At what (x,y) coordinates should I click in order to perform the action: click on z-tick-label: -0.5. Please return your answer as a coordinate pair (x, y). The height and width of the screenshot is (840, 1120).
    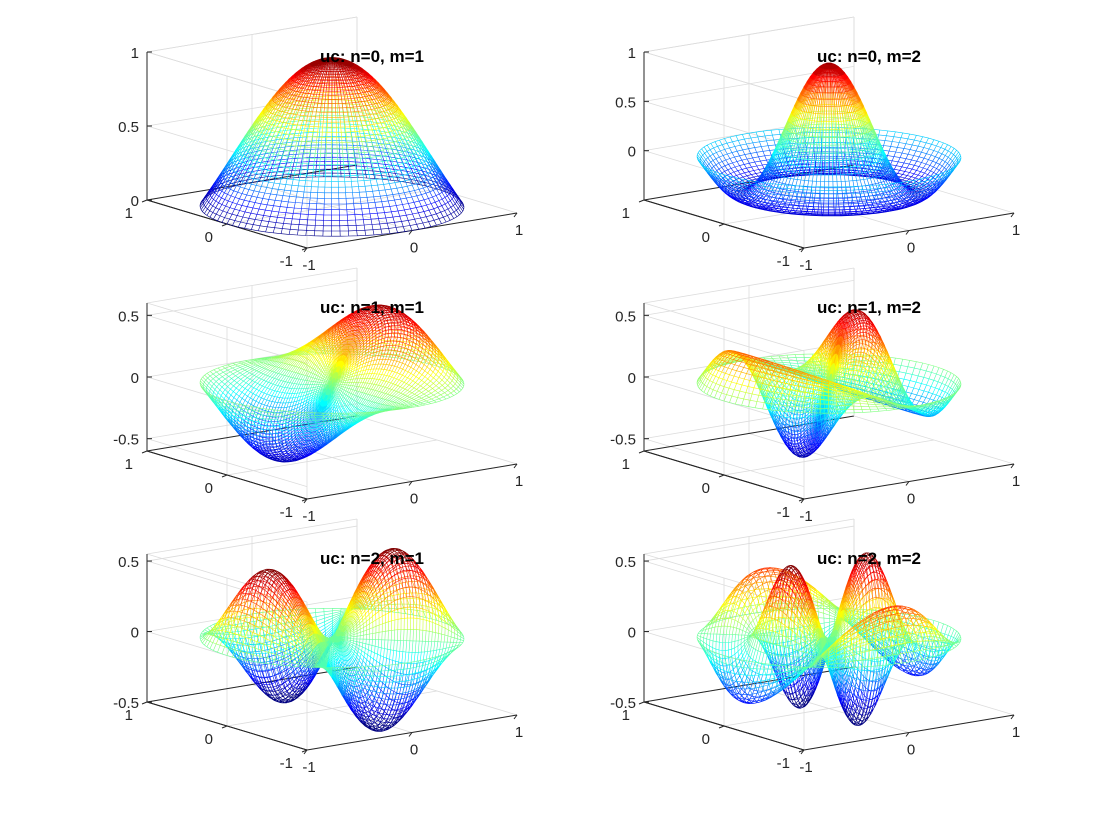
    Looking at the image, I should click on (126, 703).